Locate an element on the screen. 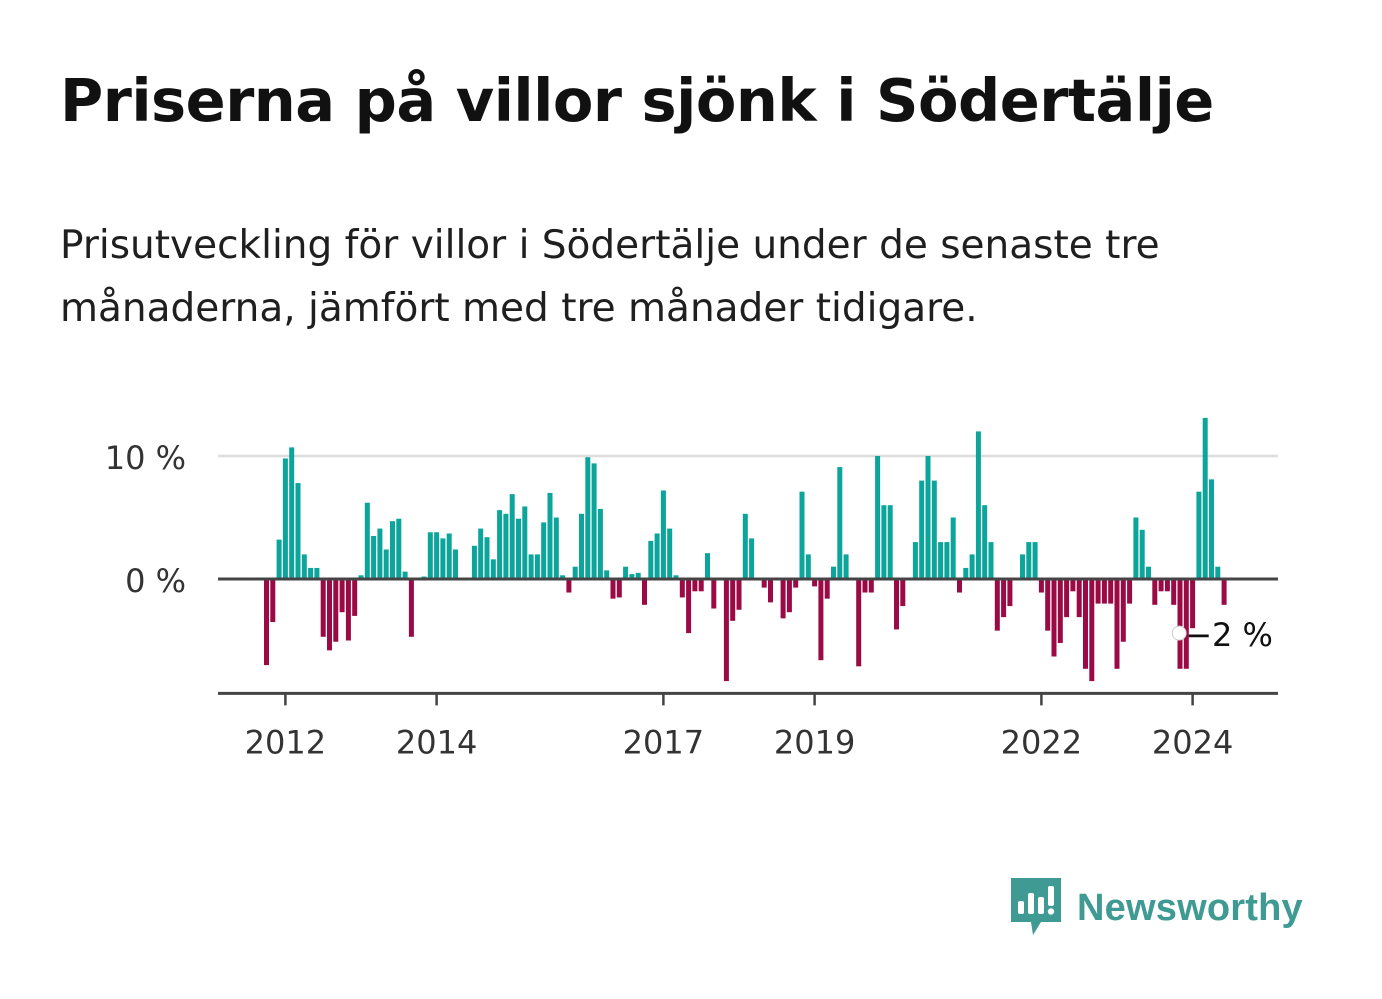 Image resolution: width=1382 pixels, height=999 pixels. annotation-label: −2 % is located at coordinates (1229, 635).